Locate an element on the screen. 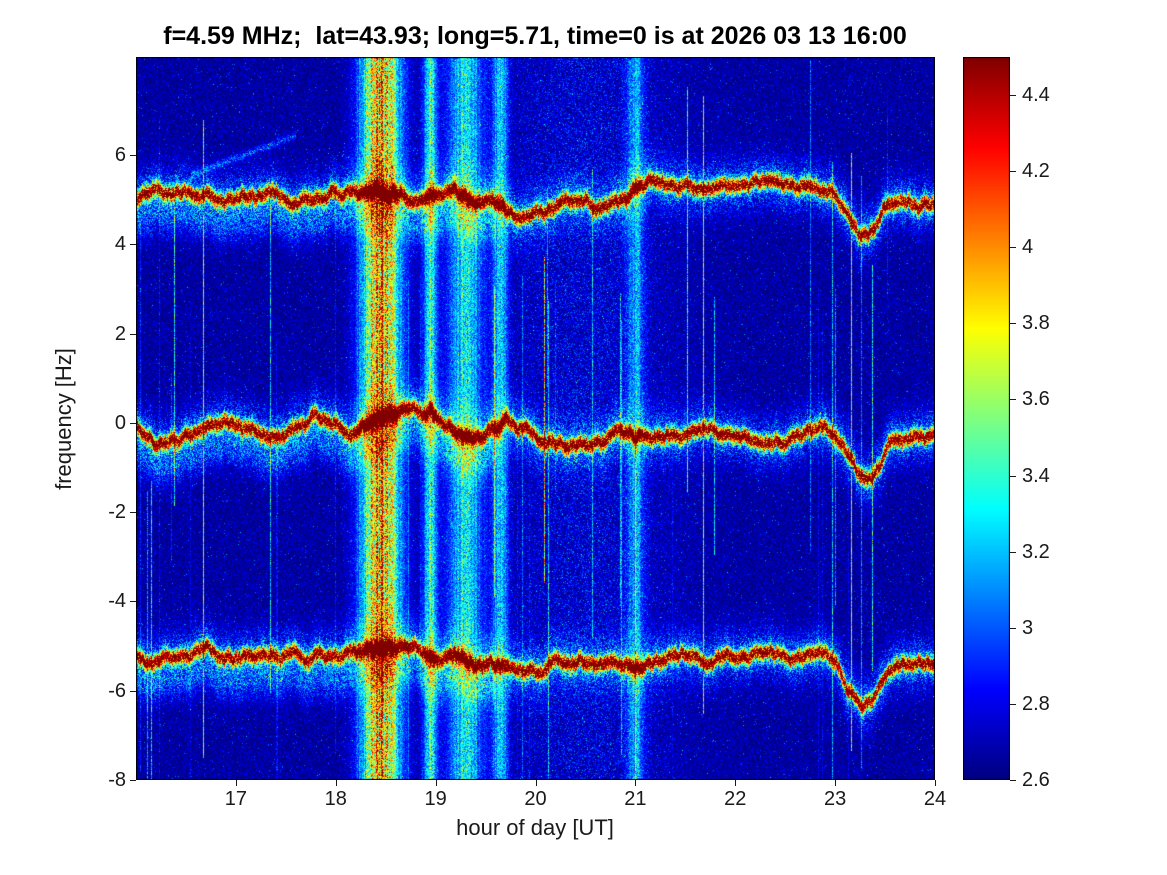  x-tick-label: 22 is located at coordinates (735, 799).